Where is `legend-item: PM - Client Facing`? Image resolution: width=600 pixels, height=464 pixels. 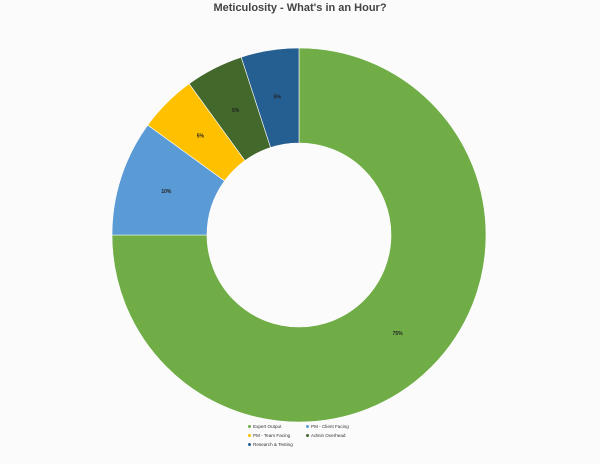
legend-item: PM - Client Facing is located at coordinates (327, 426).